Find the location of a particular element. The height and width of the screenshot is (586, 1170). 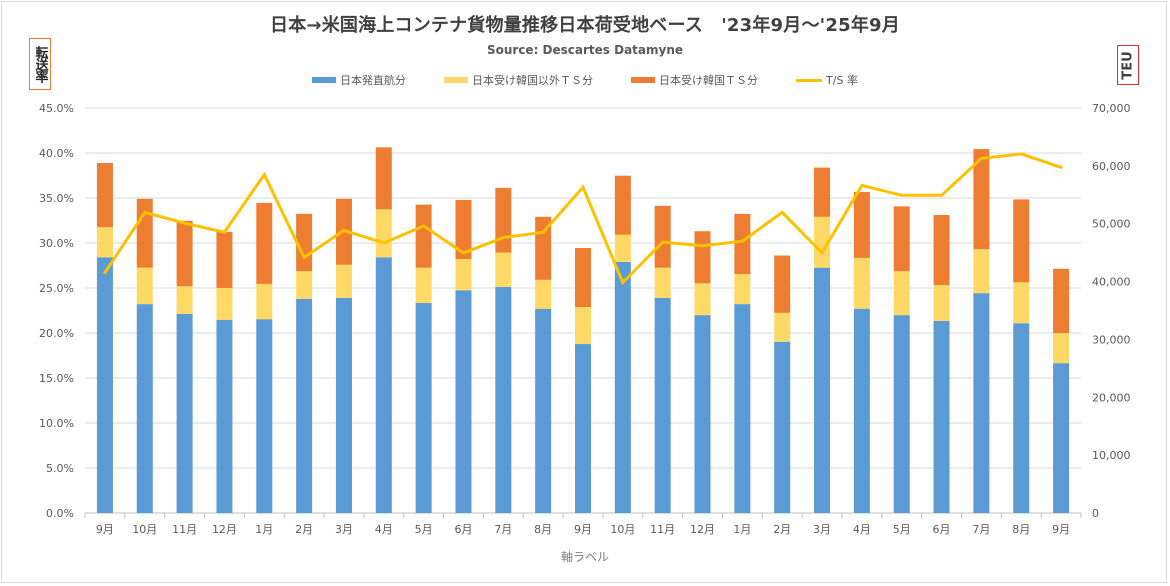

legend-swatch-direct is located at coordinates (324, 80).